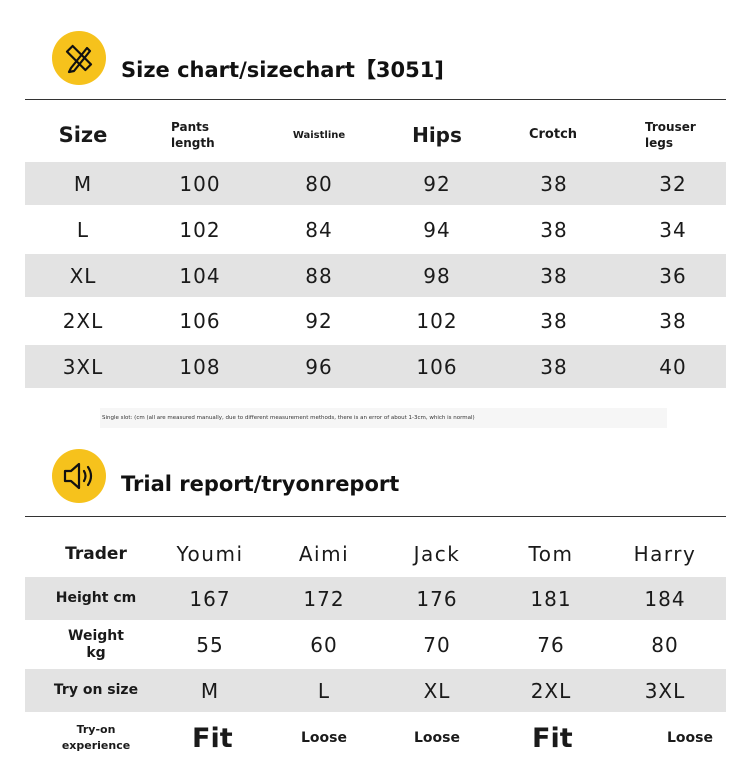 The image size is (750, 779). Describe the element at coordinates (673, 320) in the screenshot. I see `trouser-legs-cell: 38` at that location.